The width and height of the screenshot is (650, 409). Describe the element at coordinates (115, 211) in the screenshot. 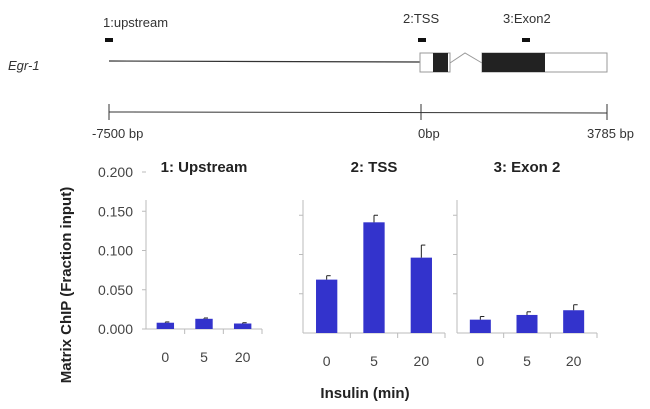

I see `y-tick-label: 0.150` at that location.